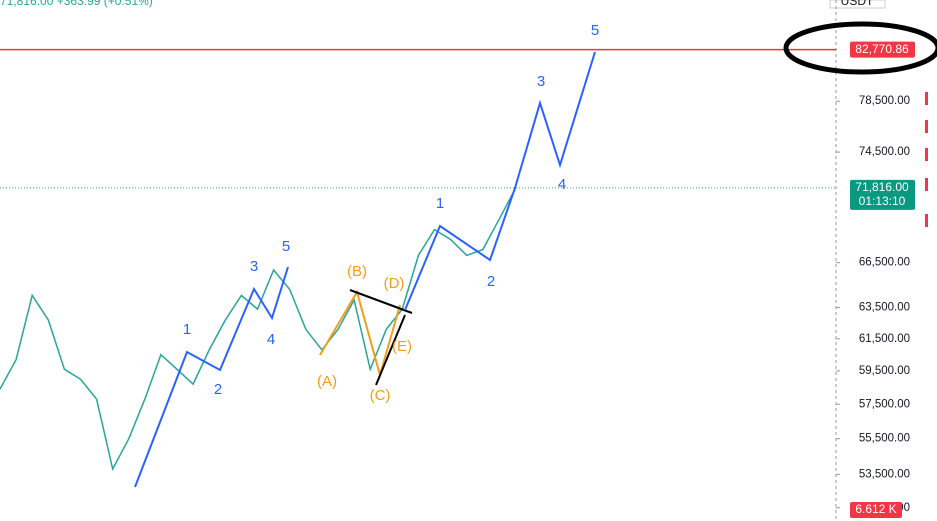 This screenshot has height=521, width=937. Describe the element at coordinates (884, 152) in the screenshot. I see `y-tick-label: 74,500.00` at that location.